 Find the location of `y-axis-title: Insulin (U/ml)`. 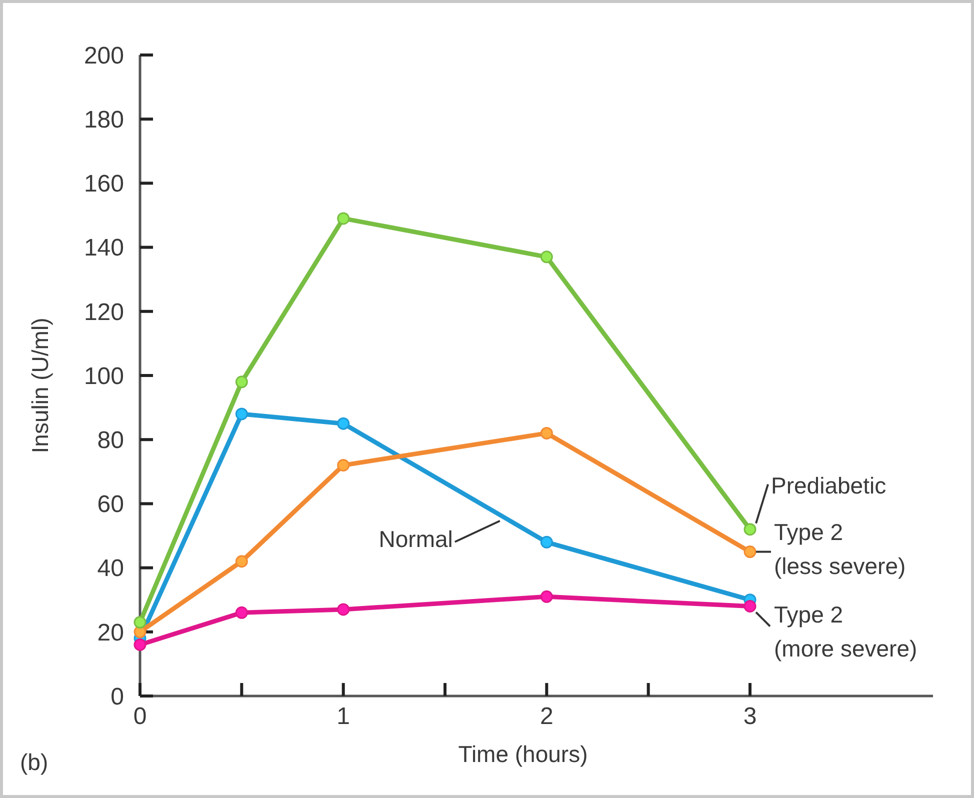

y-axis-title: Insulin (U/ml) is located at coordinates (40, 386).